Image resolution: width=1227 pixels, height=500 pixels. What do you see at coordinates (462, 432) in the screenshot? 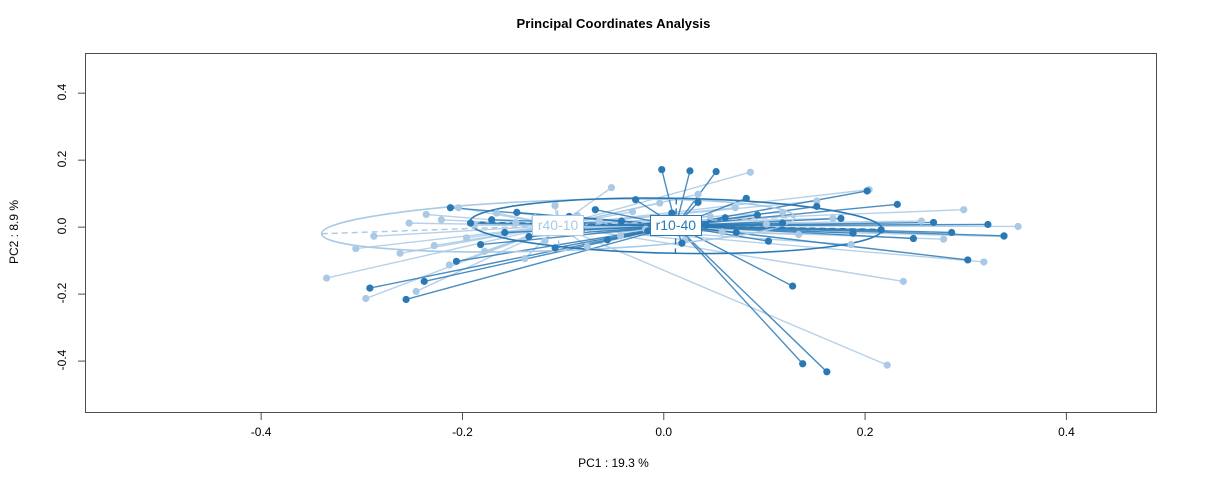
I see `x-tick-label: -0.2` at bounding box center [462, 432].